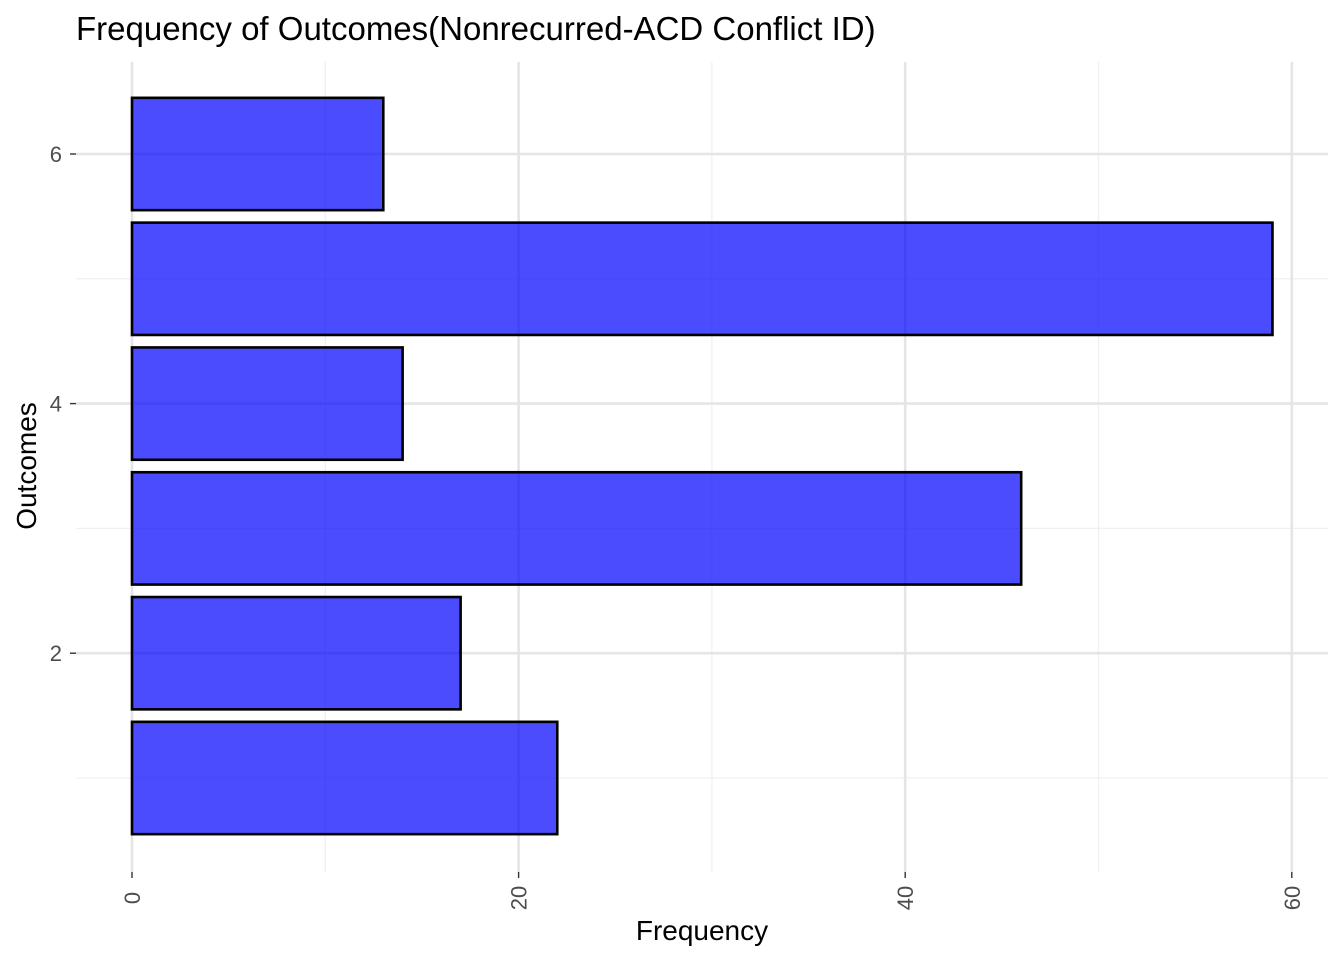 The image size is (1344, 960). I want to click on x-tick-label: 40, so click(905, 898).